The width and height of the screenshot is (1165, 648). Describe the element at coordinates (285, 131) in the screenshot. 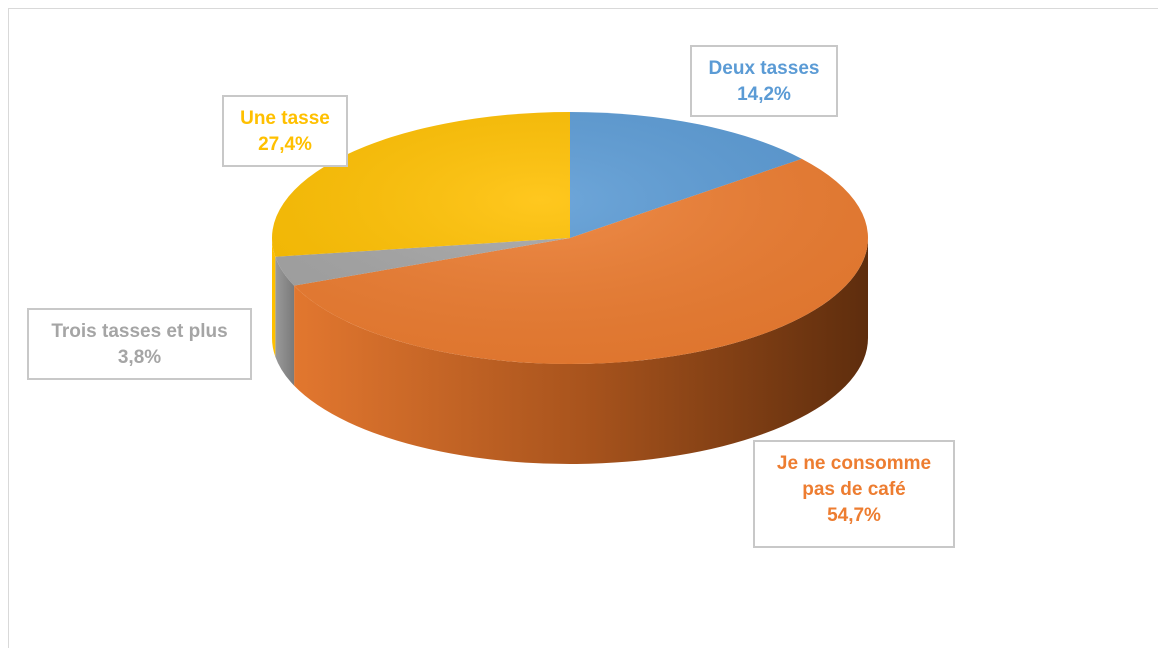

I see `data-label-3: Une tasse 27,4%` at that location.